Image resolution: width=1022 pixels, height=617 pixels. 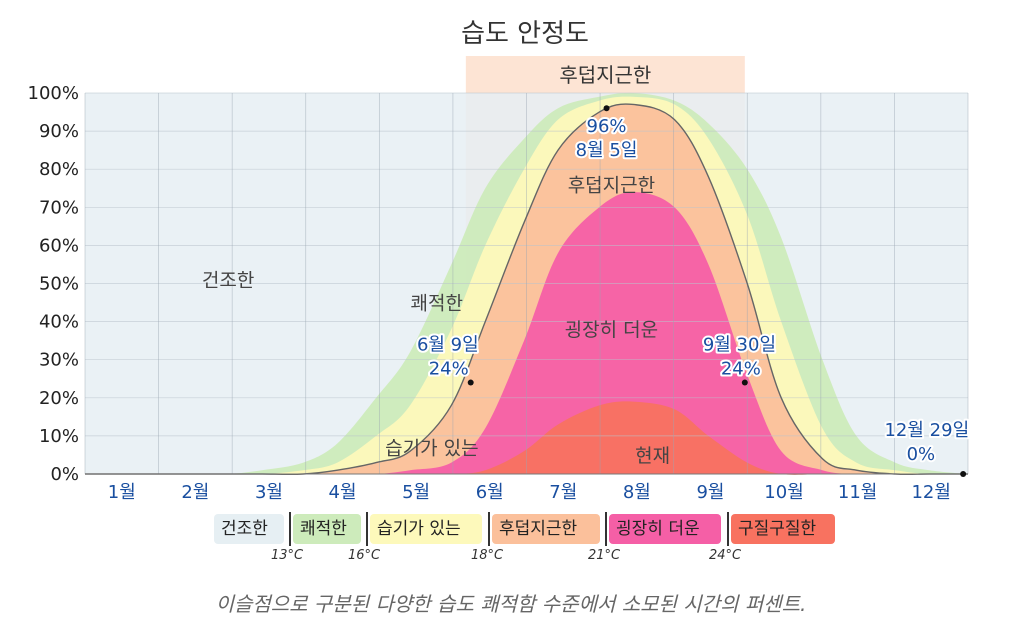 What do you see at coordinates (59, 169) in the screenshot?
I see `y-tick-label: 80%` at bounding box center [59, 169].